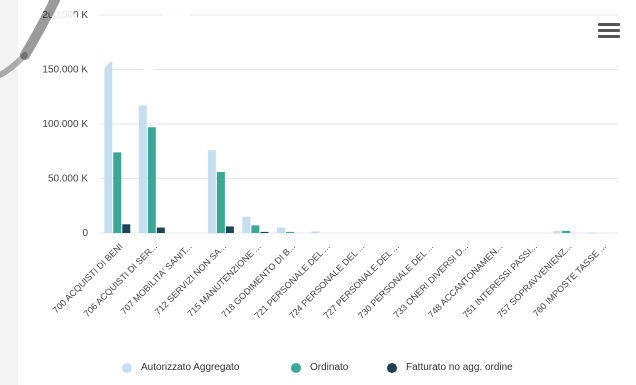 This screenshot has height=385, width=636. I want to click on legend-dot-autorizzato, so click(127, 367).